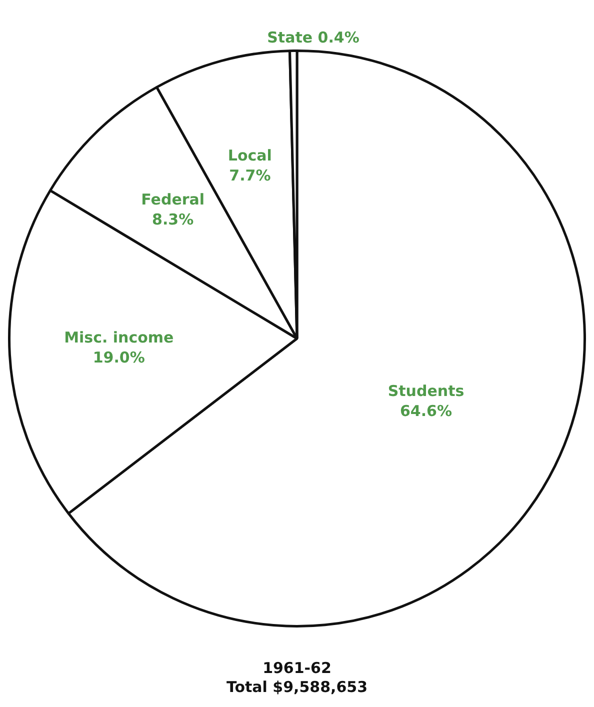 The width and height of the screenshot is (594, 707). What do you see at coordinates (426, 411) in the screenshot?
I see `data-label: 64.6%` at bounding box center [426, 411].